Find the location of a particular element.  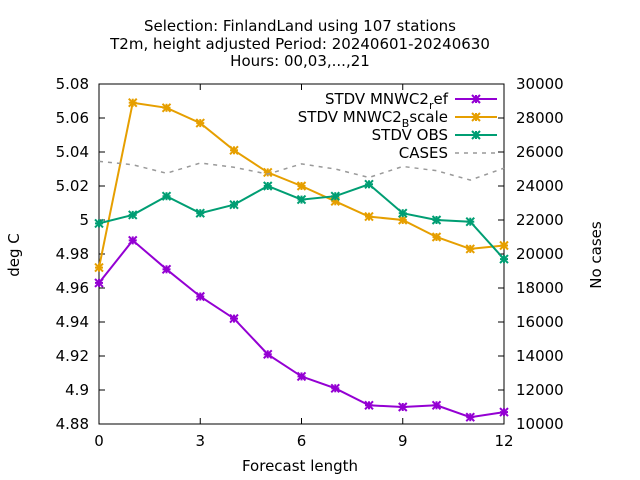

legend-entry-1: STDV MNWC2Bscale is located at coordinates (397, 119).